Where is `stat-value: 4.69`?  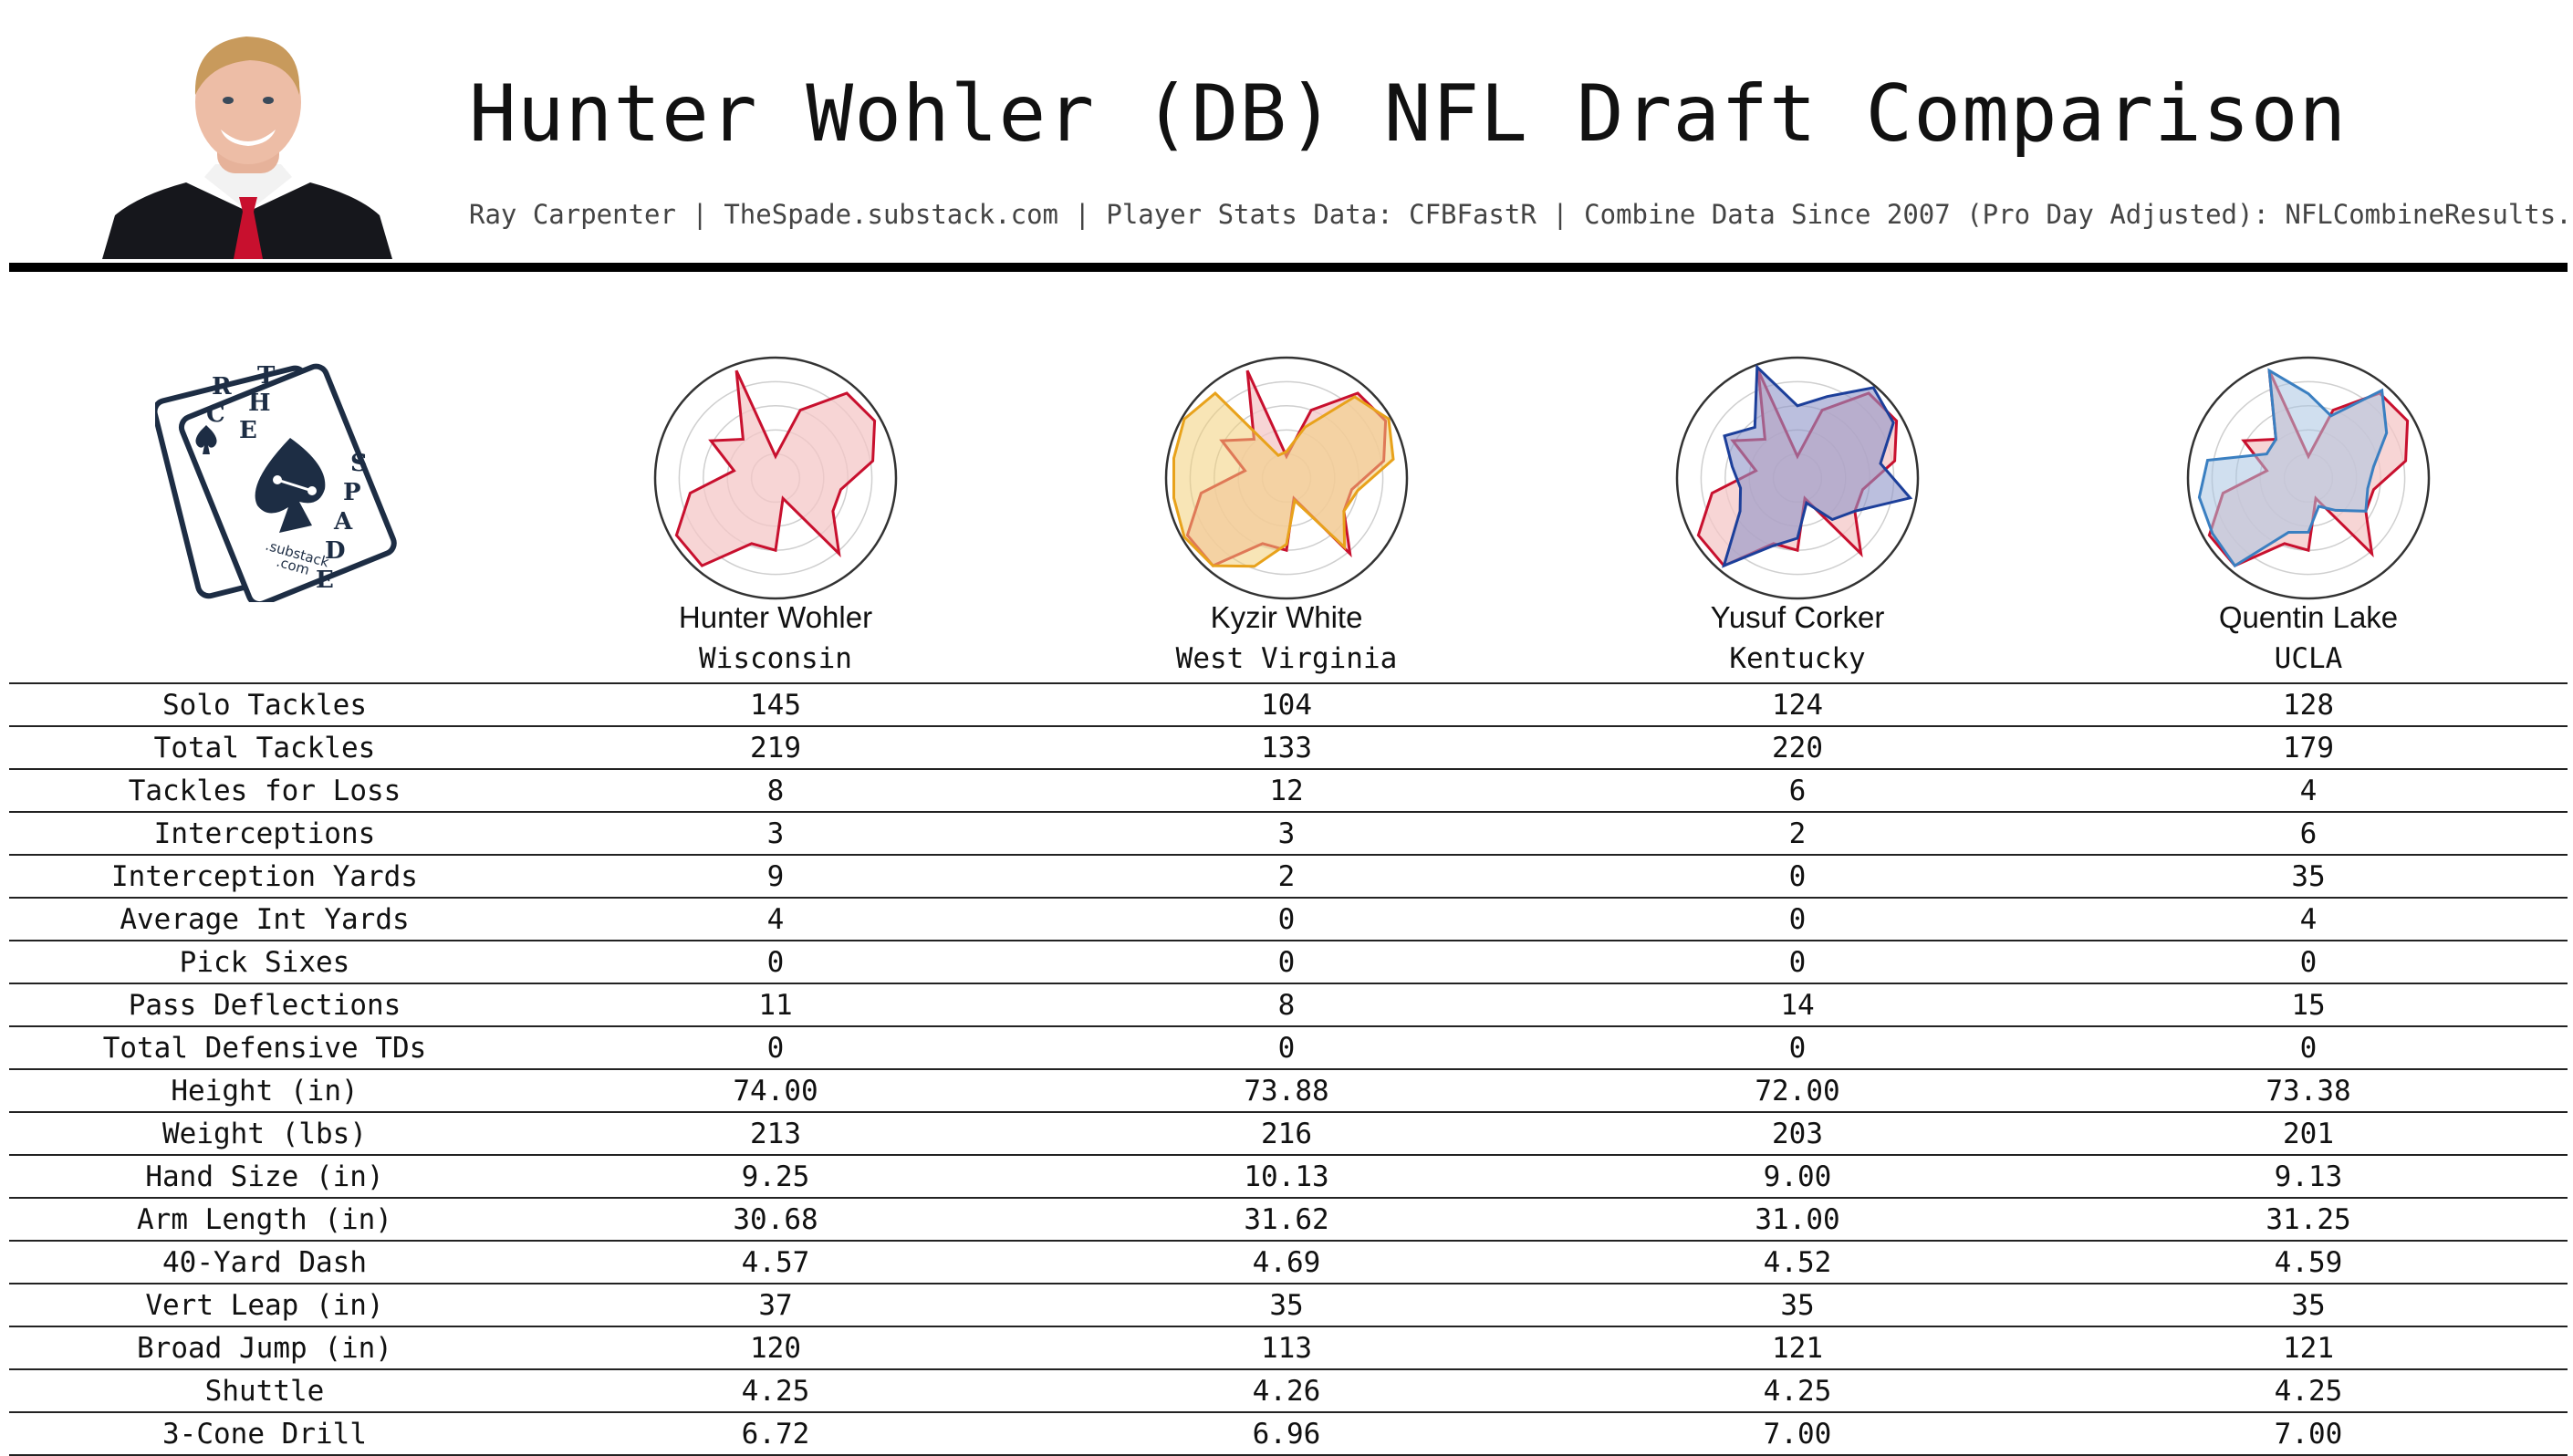
stat-value: 4.69 is located at coordinates (1286, 1262).